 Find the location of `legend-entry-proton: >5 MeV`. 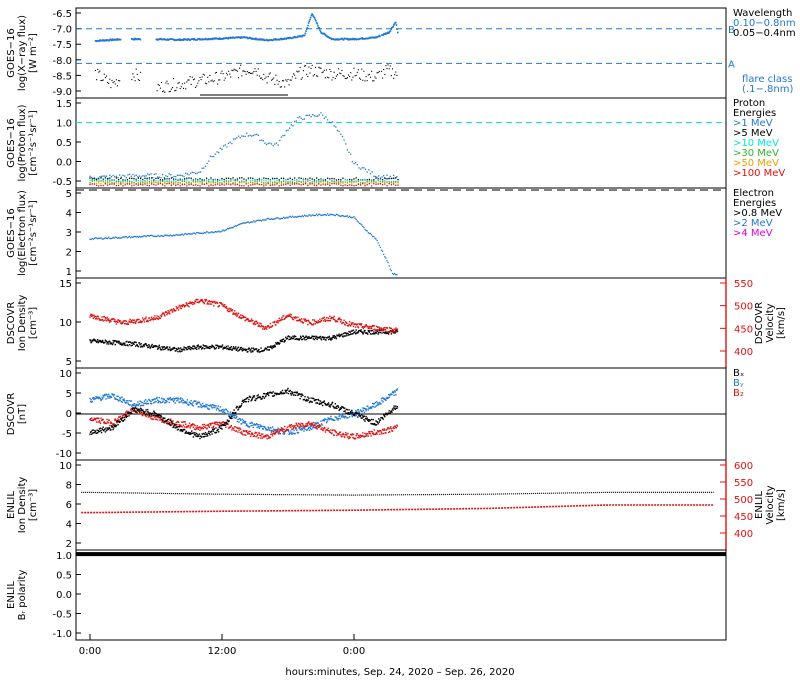

legend-entry-proton: >5 MeV is located at coordinates (753, 133).